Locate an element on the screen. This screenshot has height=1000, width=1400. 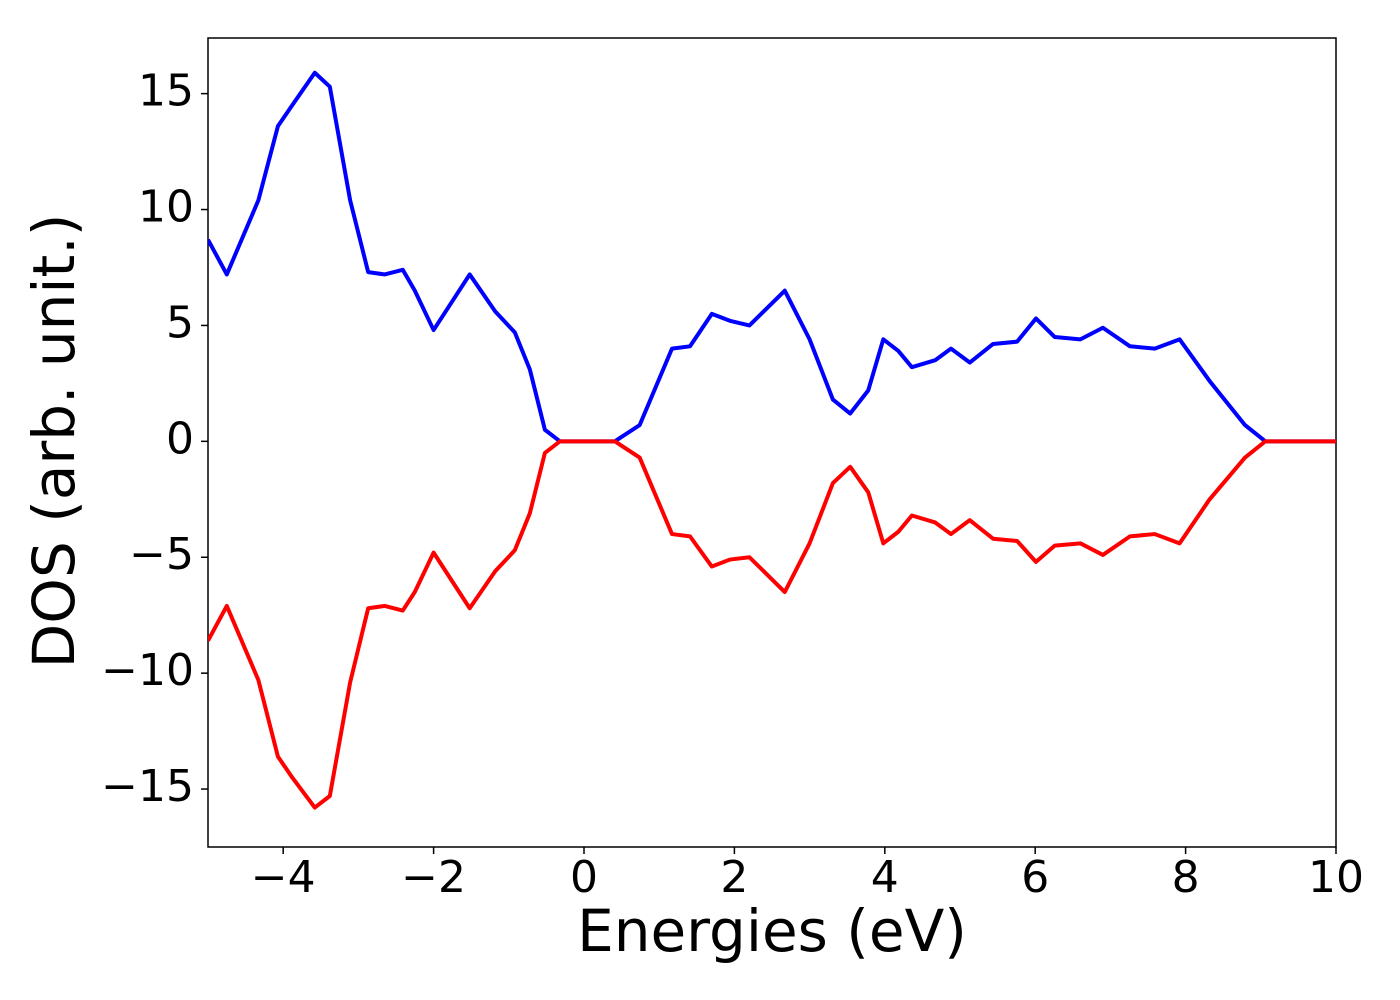
x-tick-label: −4 is located at coordinates (283, 877).